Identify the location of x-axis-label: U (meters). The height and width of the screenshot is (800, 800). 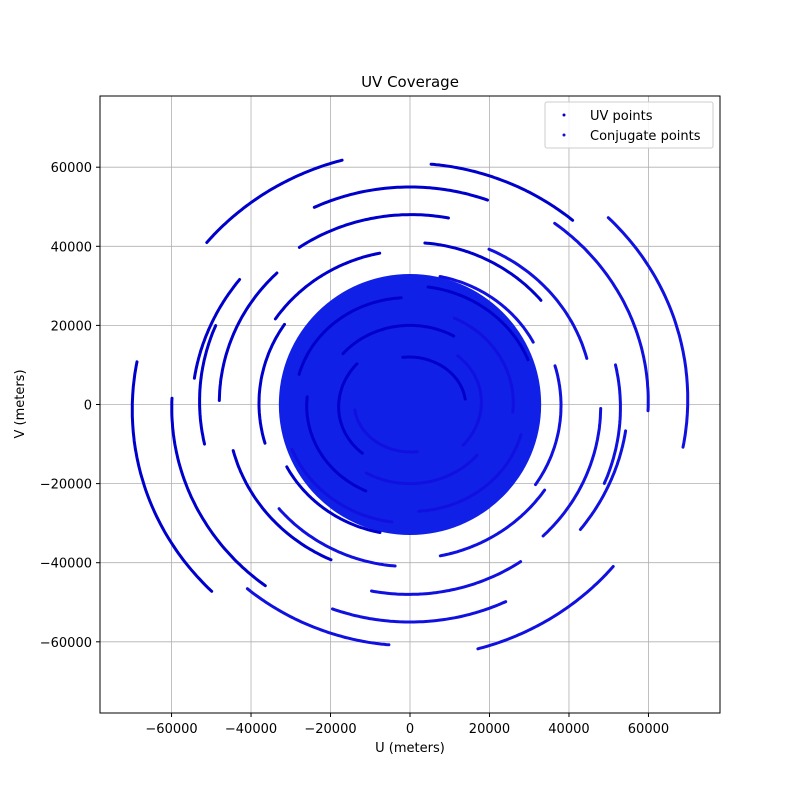
(410, 748).